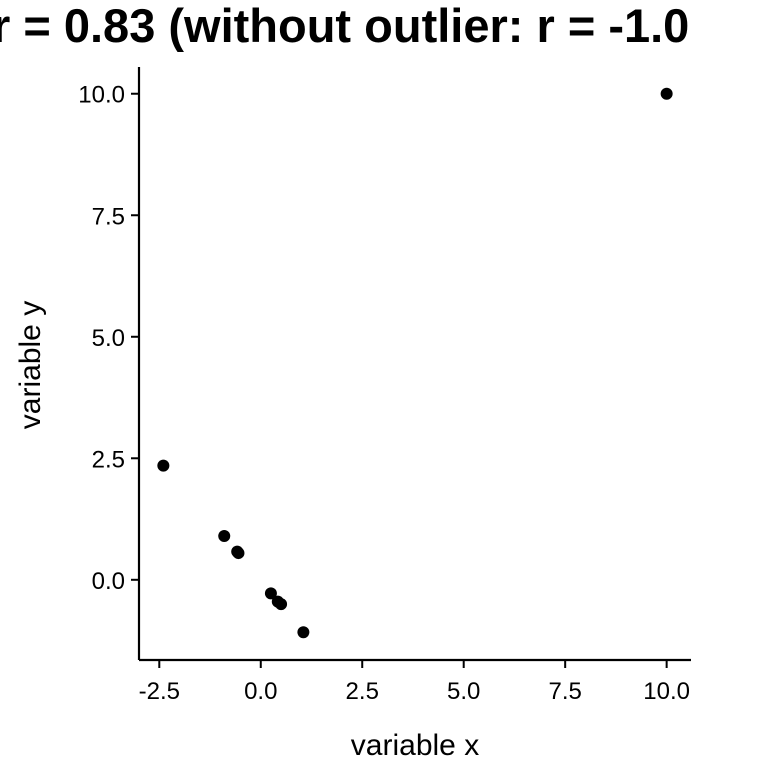 This screenshot has width=768, height=768. Describe the element at coordinates (260, 691) in the screenshot. I see `x-tick-label: 0.0` at that location.